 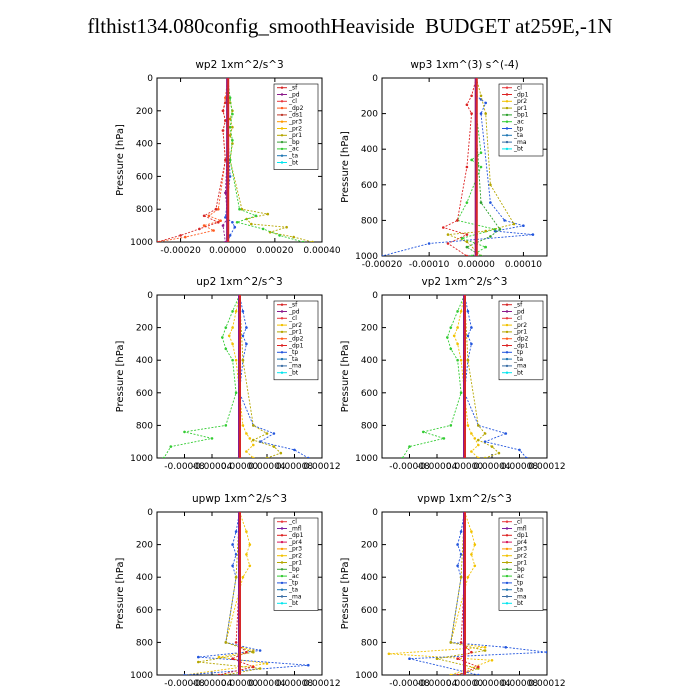 What do you see at coordinates (144, 611) in the screenshot?
I see `y-tick-label: 600` at bounding box center [144, 611].